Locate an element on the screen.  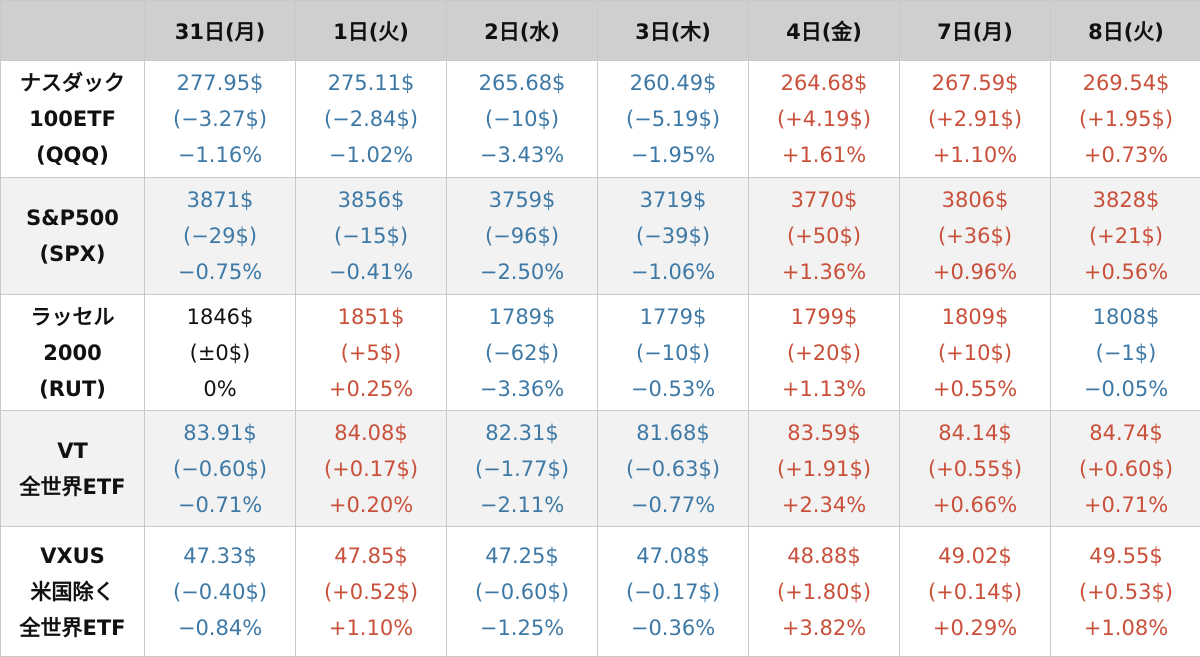
percent-value: −0.71% is located at coordinates (220, 505).